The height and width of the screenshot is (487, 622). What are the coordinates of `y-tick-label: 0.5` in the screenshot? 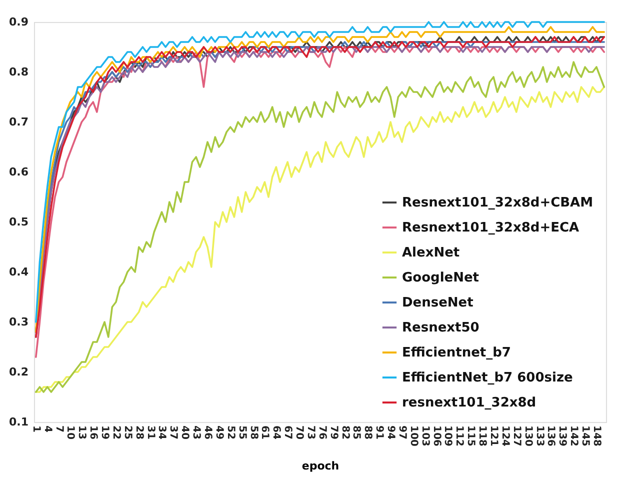 It's located at (18, 222).